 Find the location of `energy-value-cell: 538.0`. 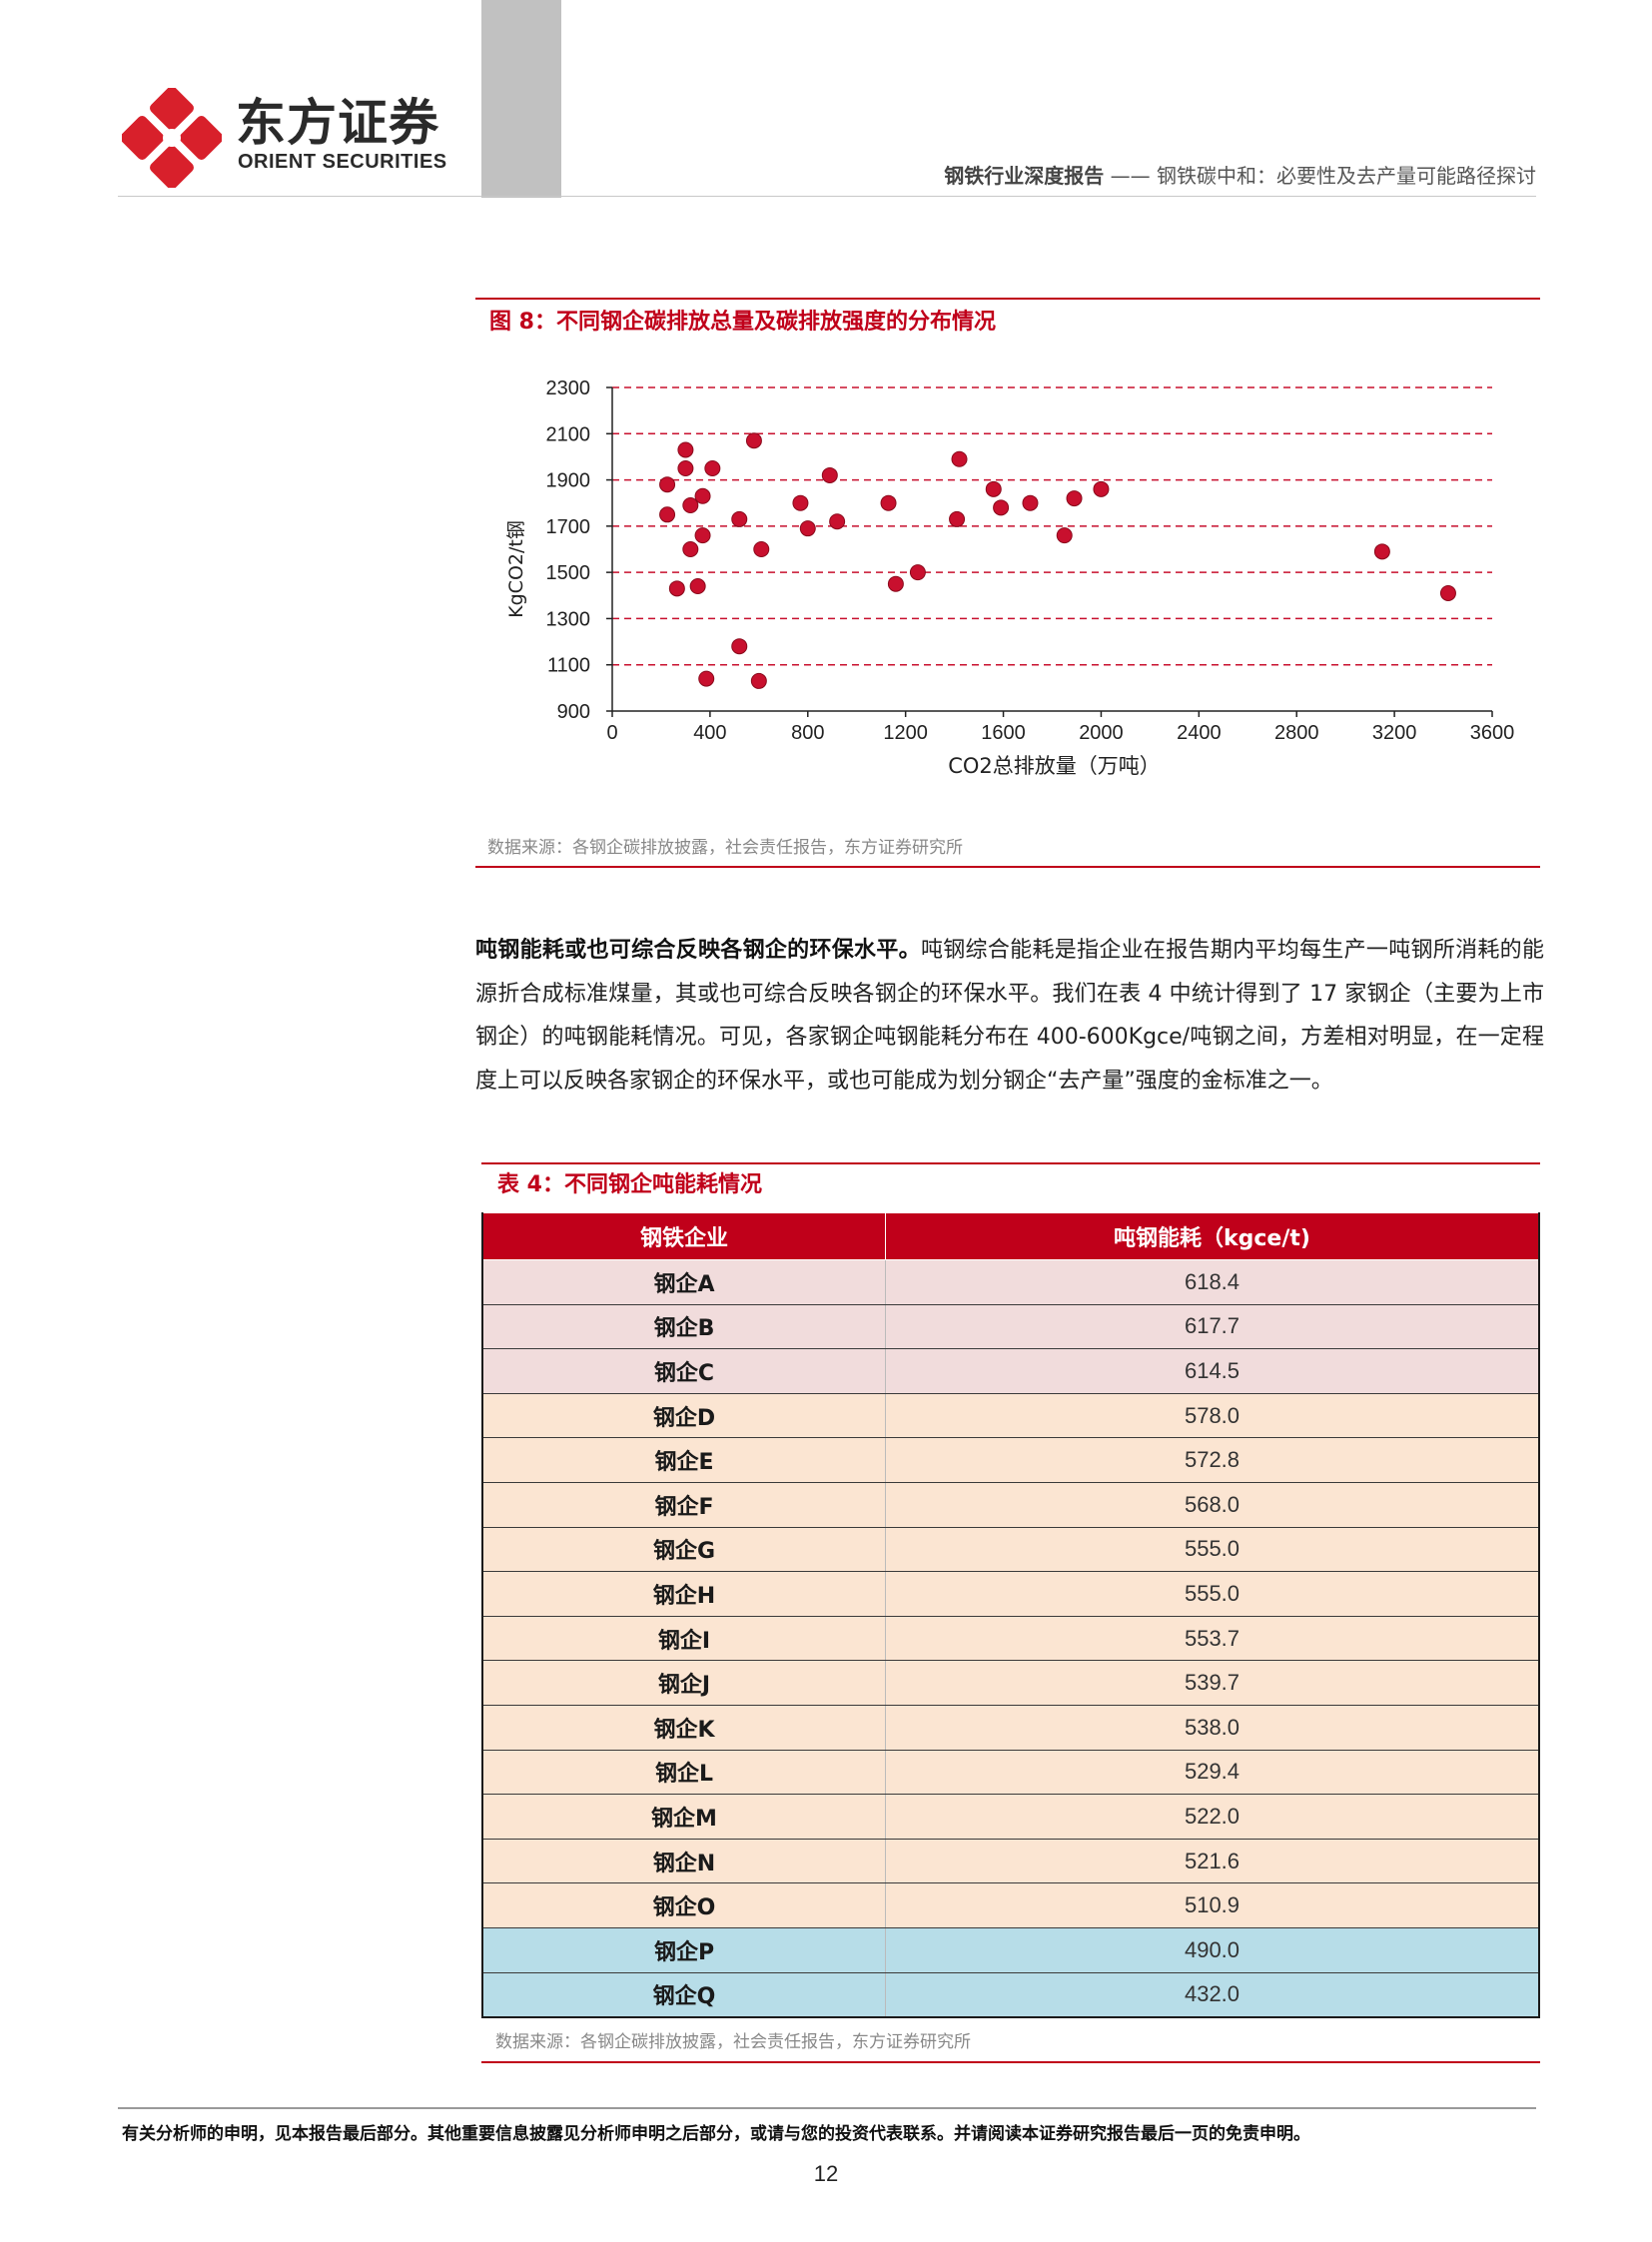

energy-value-cell: 538.0 is located at coordinates (1212, 1727).